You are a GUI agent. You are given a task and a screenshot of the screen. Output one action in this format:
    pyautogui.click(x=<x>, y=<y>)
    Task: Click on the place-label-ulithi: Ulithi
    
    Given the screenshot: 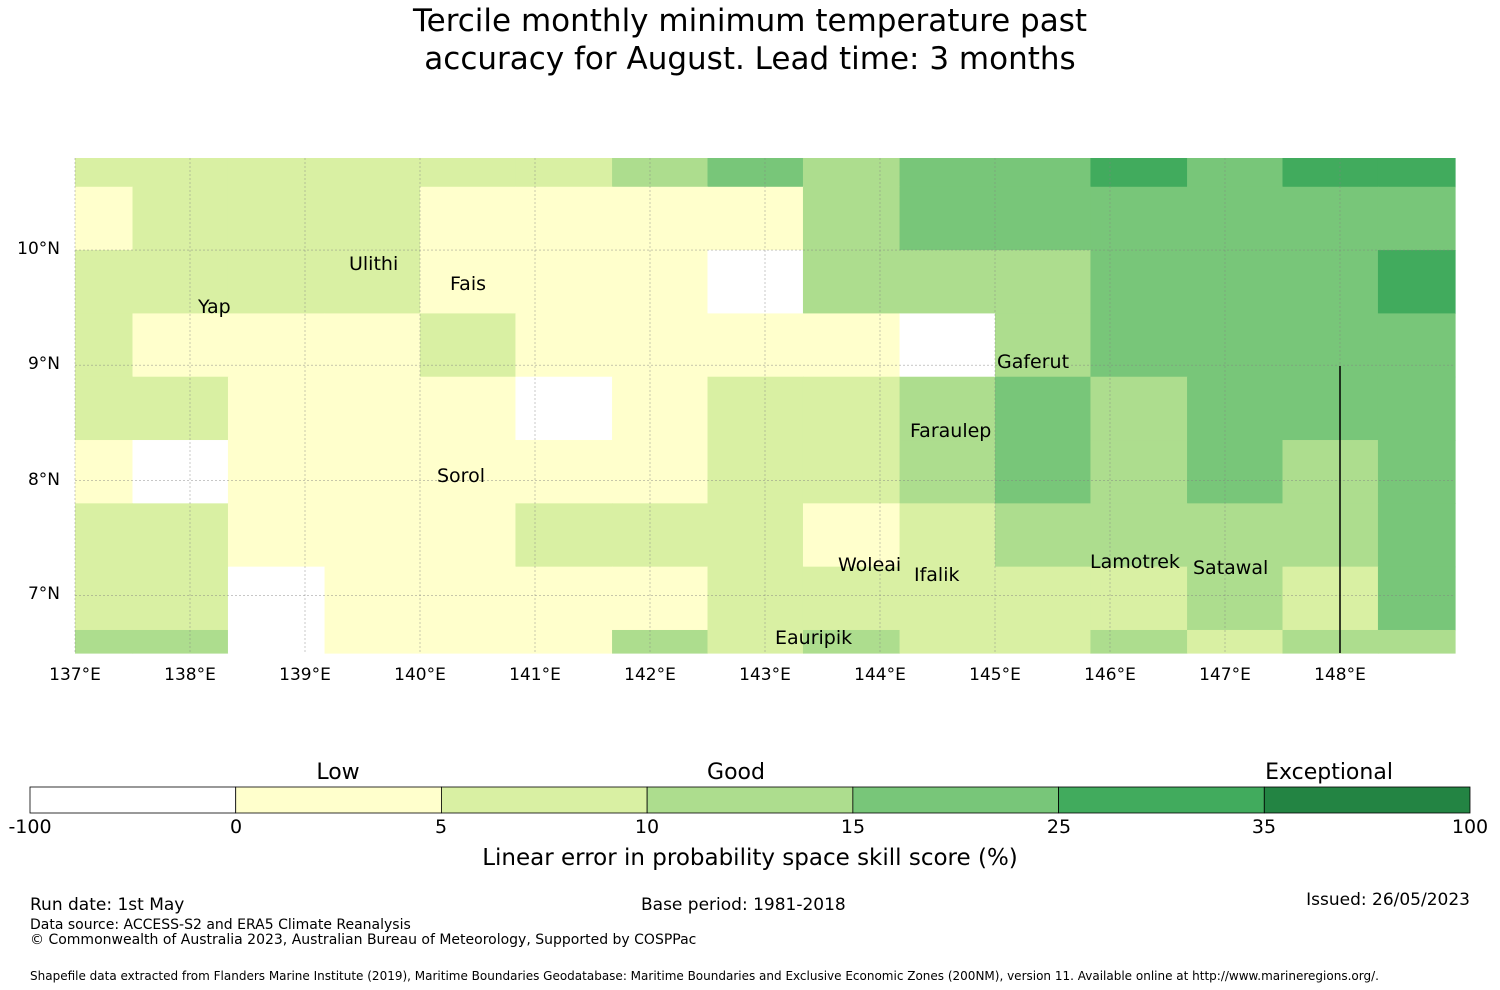 What is the action you would take?
    pyautogui.click(x=374, y=264)
    